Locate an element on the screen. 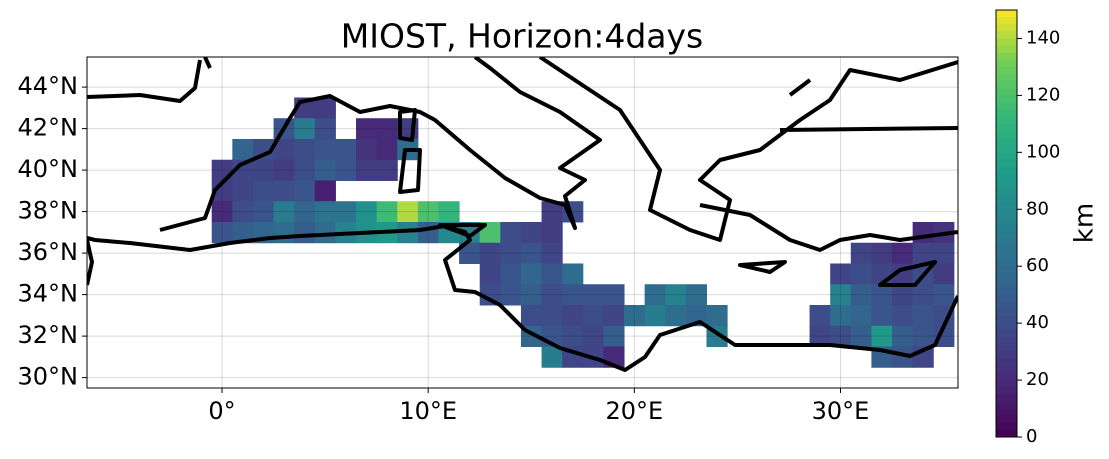 The height and width of the screenshot is (459, 1109). colorbar-tick-label: 120 is located at coordinates (1043, 94).